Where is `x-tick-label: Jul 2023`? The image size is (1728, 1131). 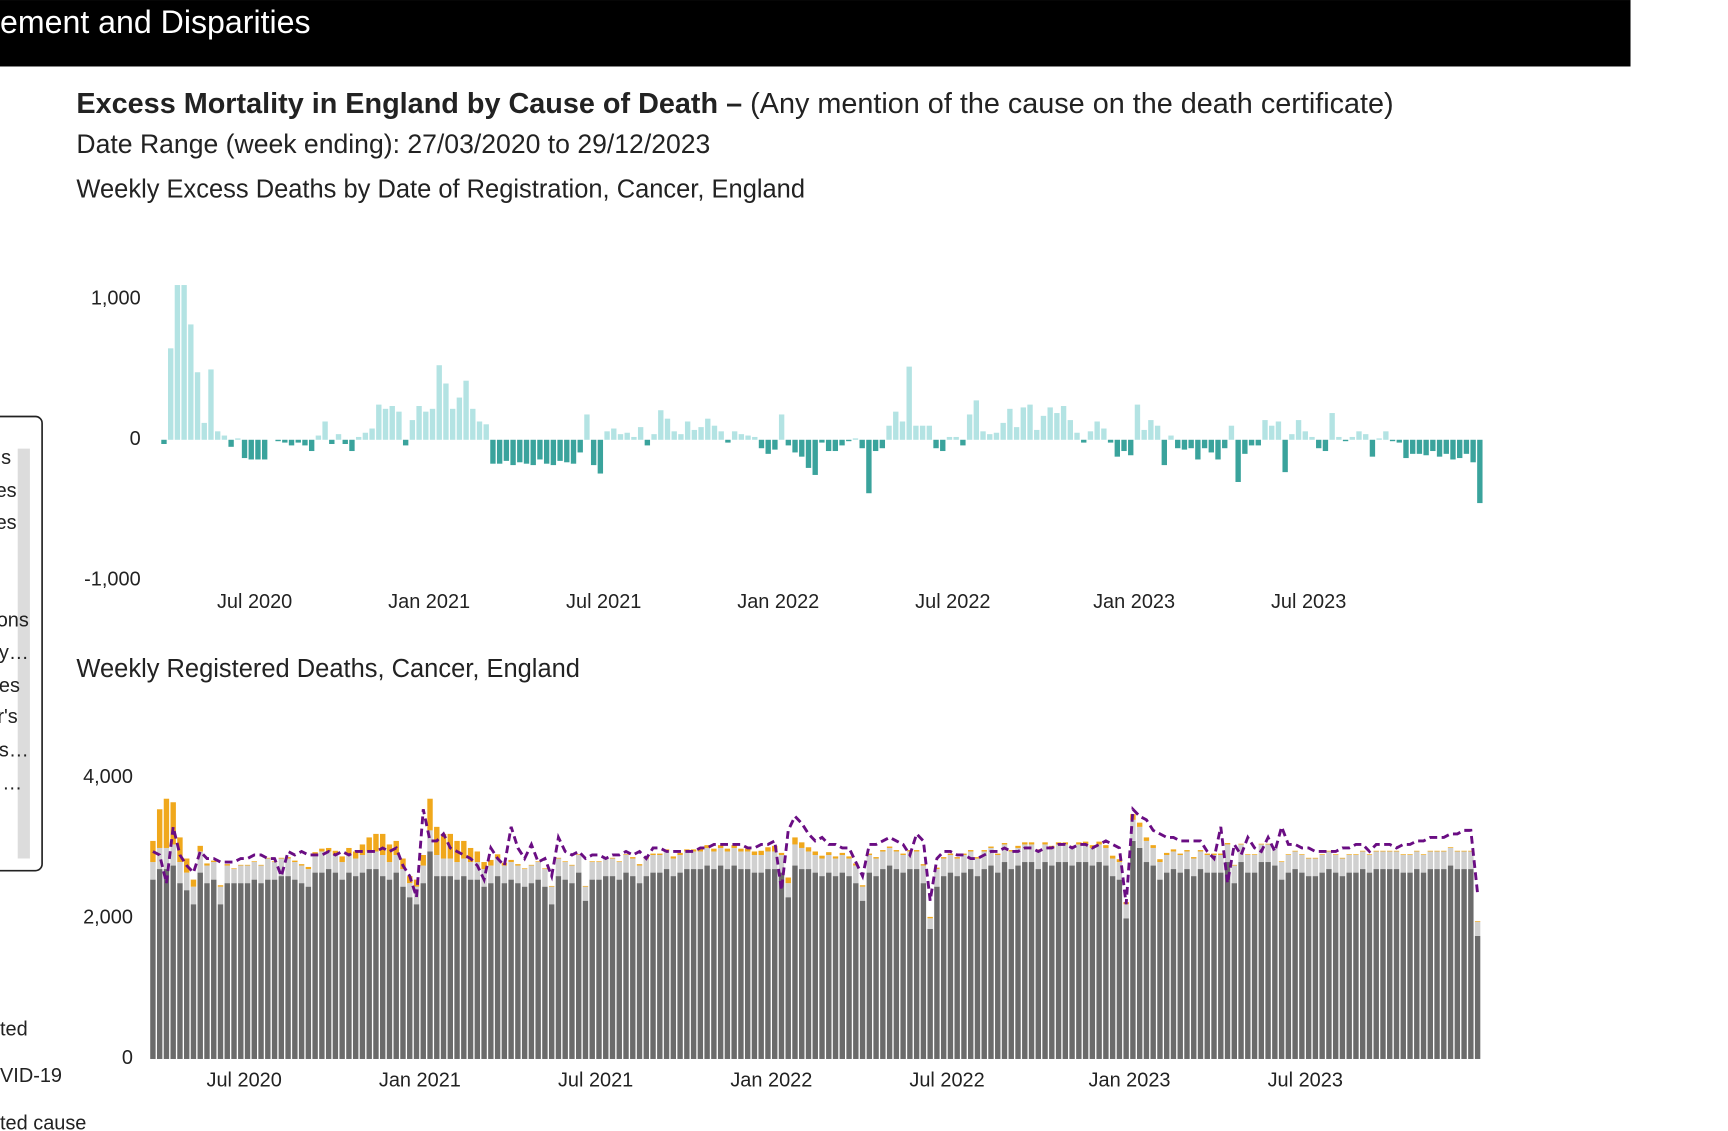
x-tick-label: Jul 2023 is located at coordinates (1308, 602).